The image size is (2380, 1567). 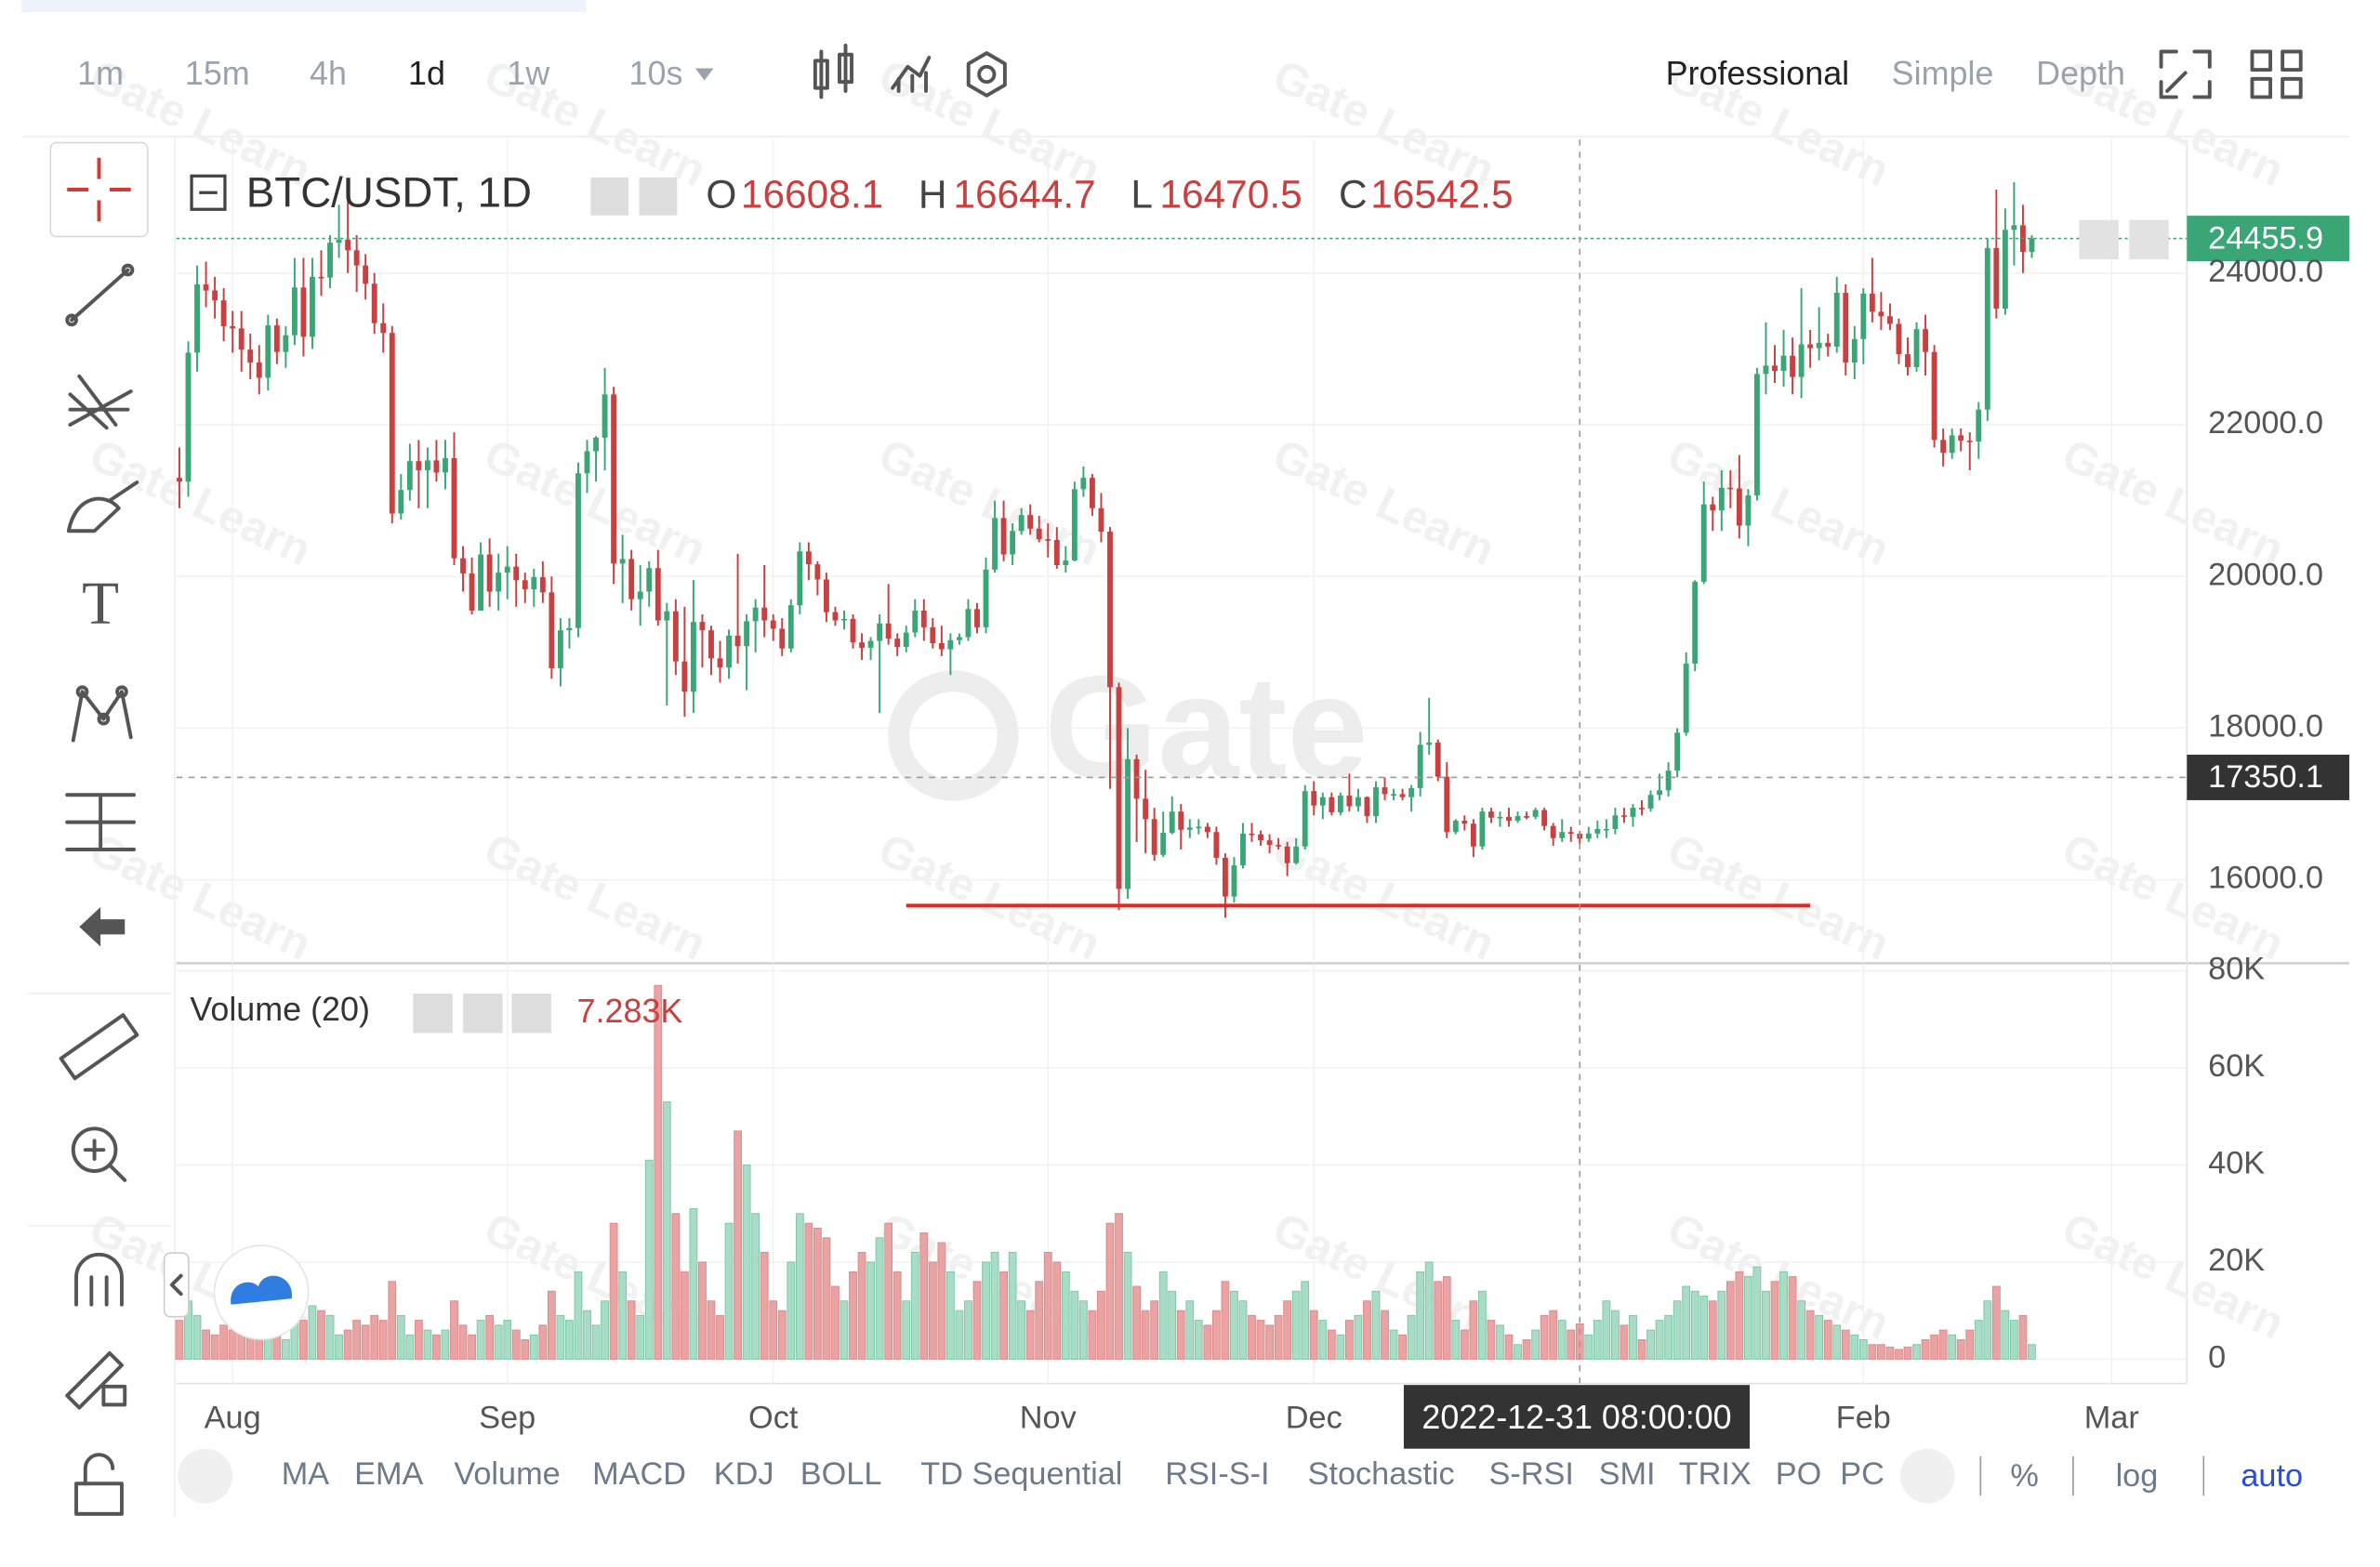 I want to click on crosshair-tool, so click(x=99, y=189).